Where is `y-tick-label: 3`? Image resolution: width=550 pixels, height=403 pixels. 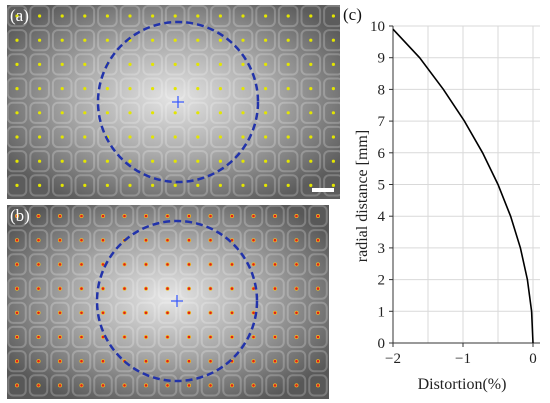 y-tick-label: 3 is located at coordinates (382, 249).